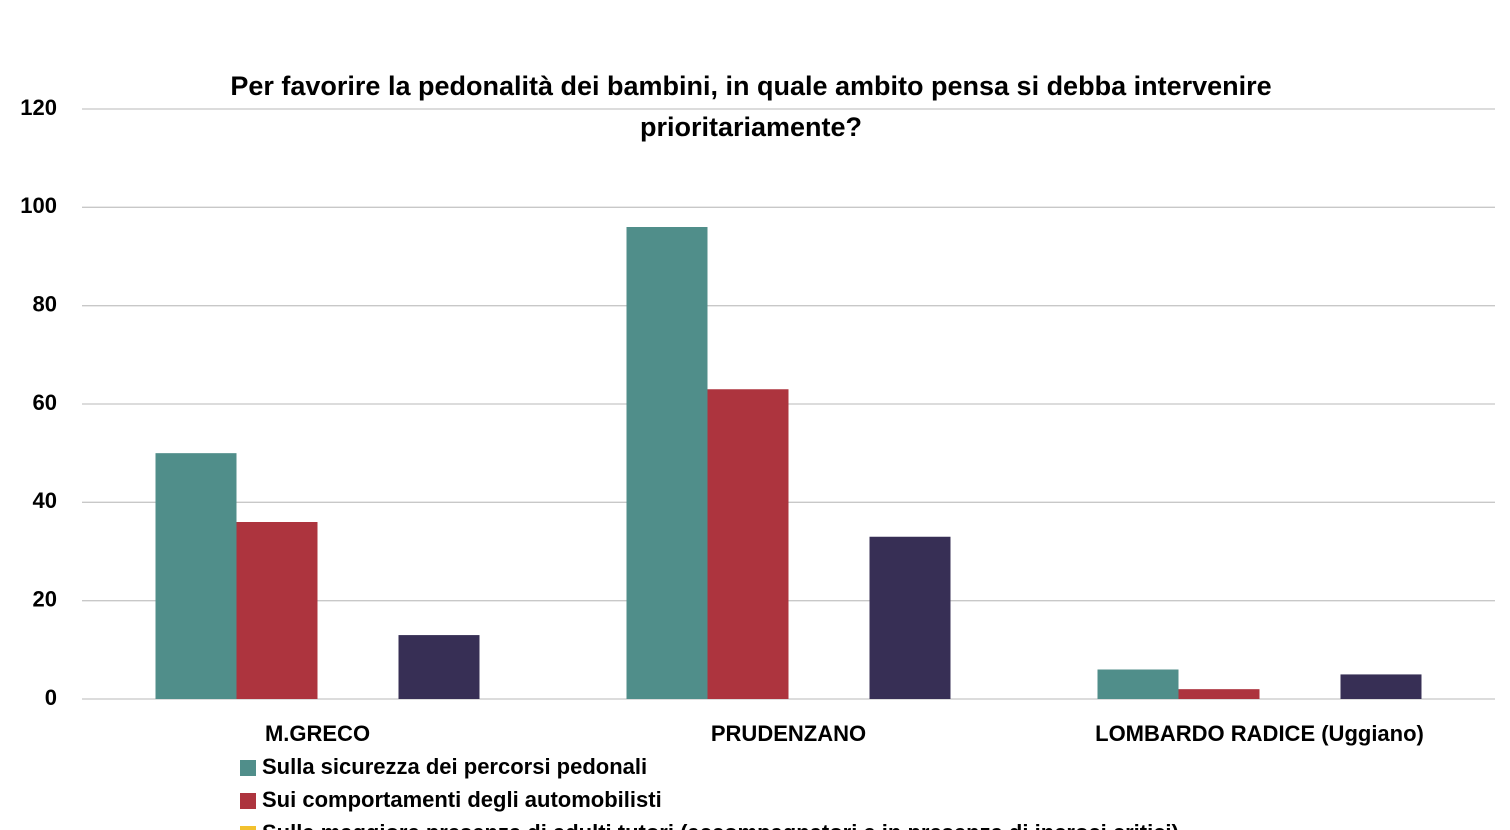 The height and width of the screenshot is (830, 1510). I want to click on y-tick-label: 0, so click(51, 697).